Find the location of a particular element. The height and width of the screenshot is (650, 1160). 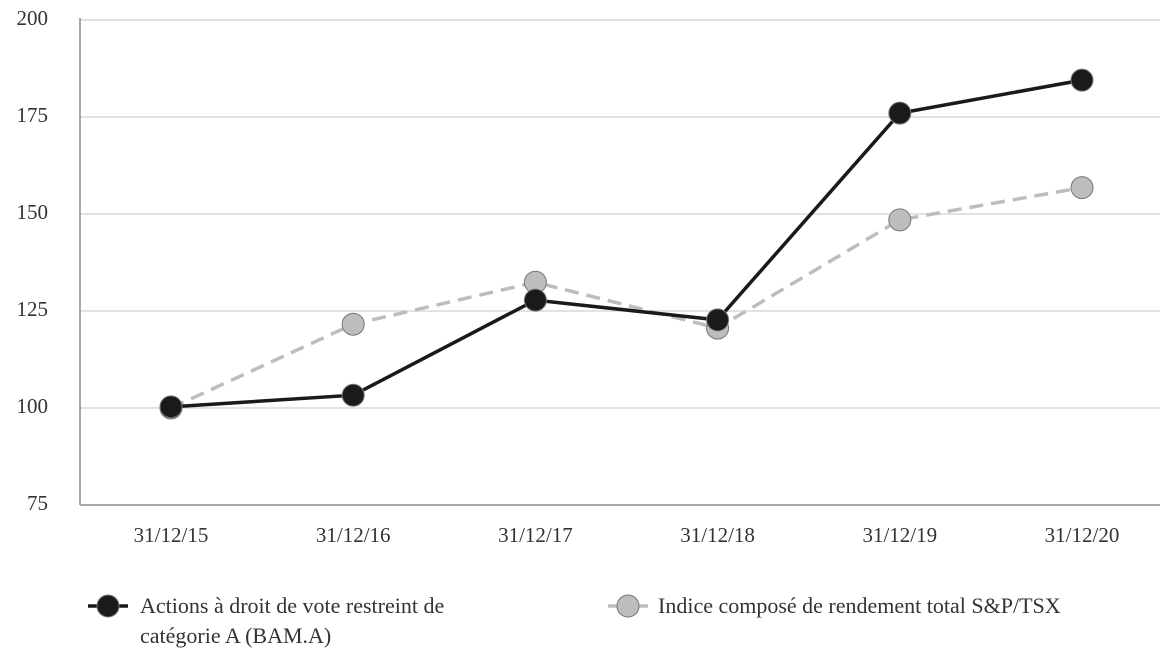

x-tick-label: 31/12/16 is located at coordinates (353, 535).